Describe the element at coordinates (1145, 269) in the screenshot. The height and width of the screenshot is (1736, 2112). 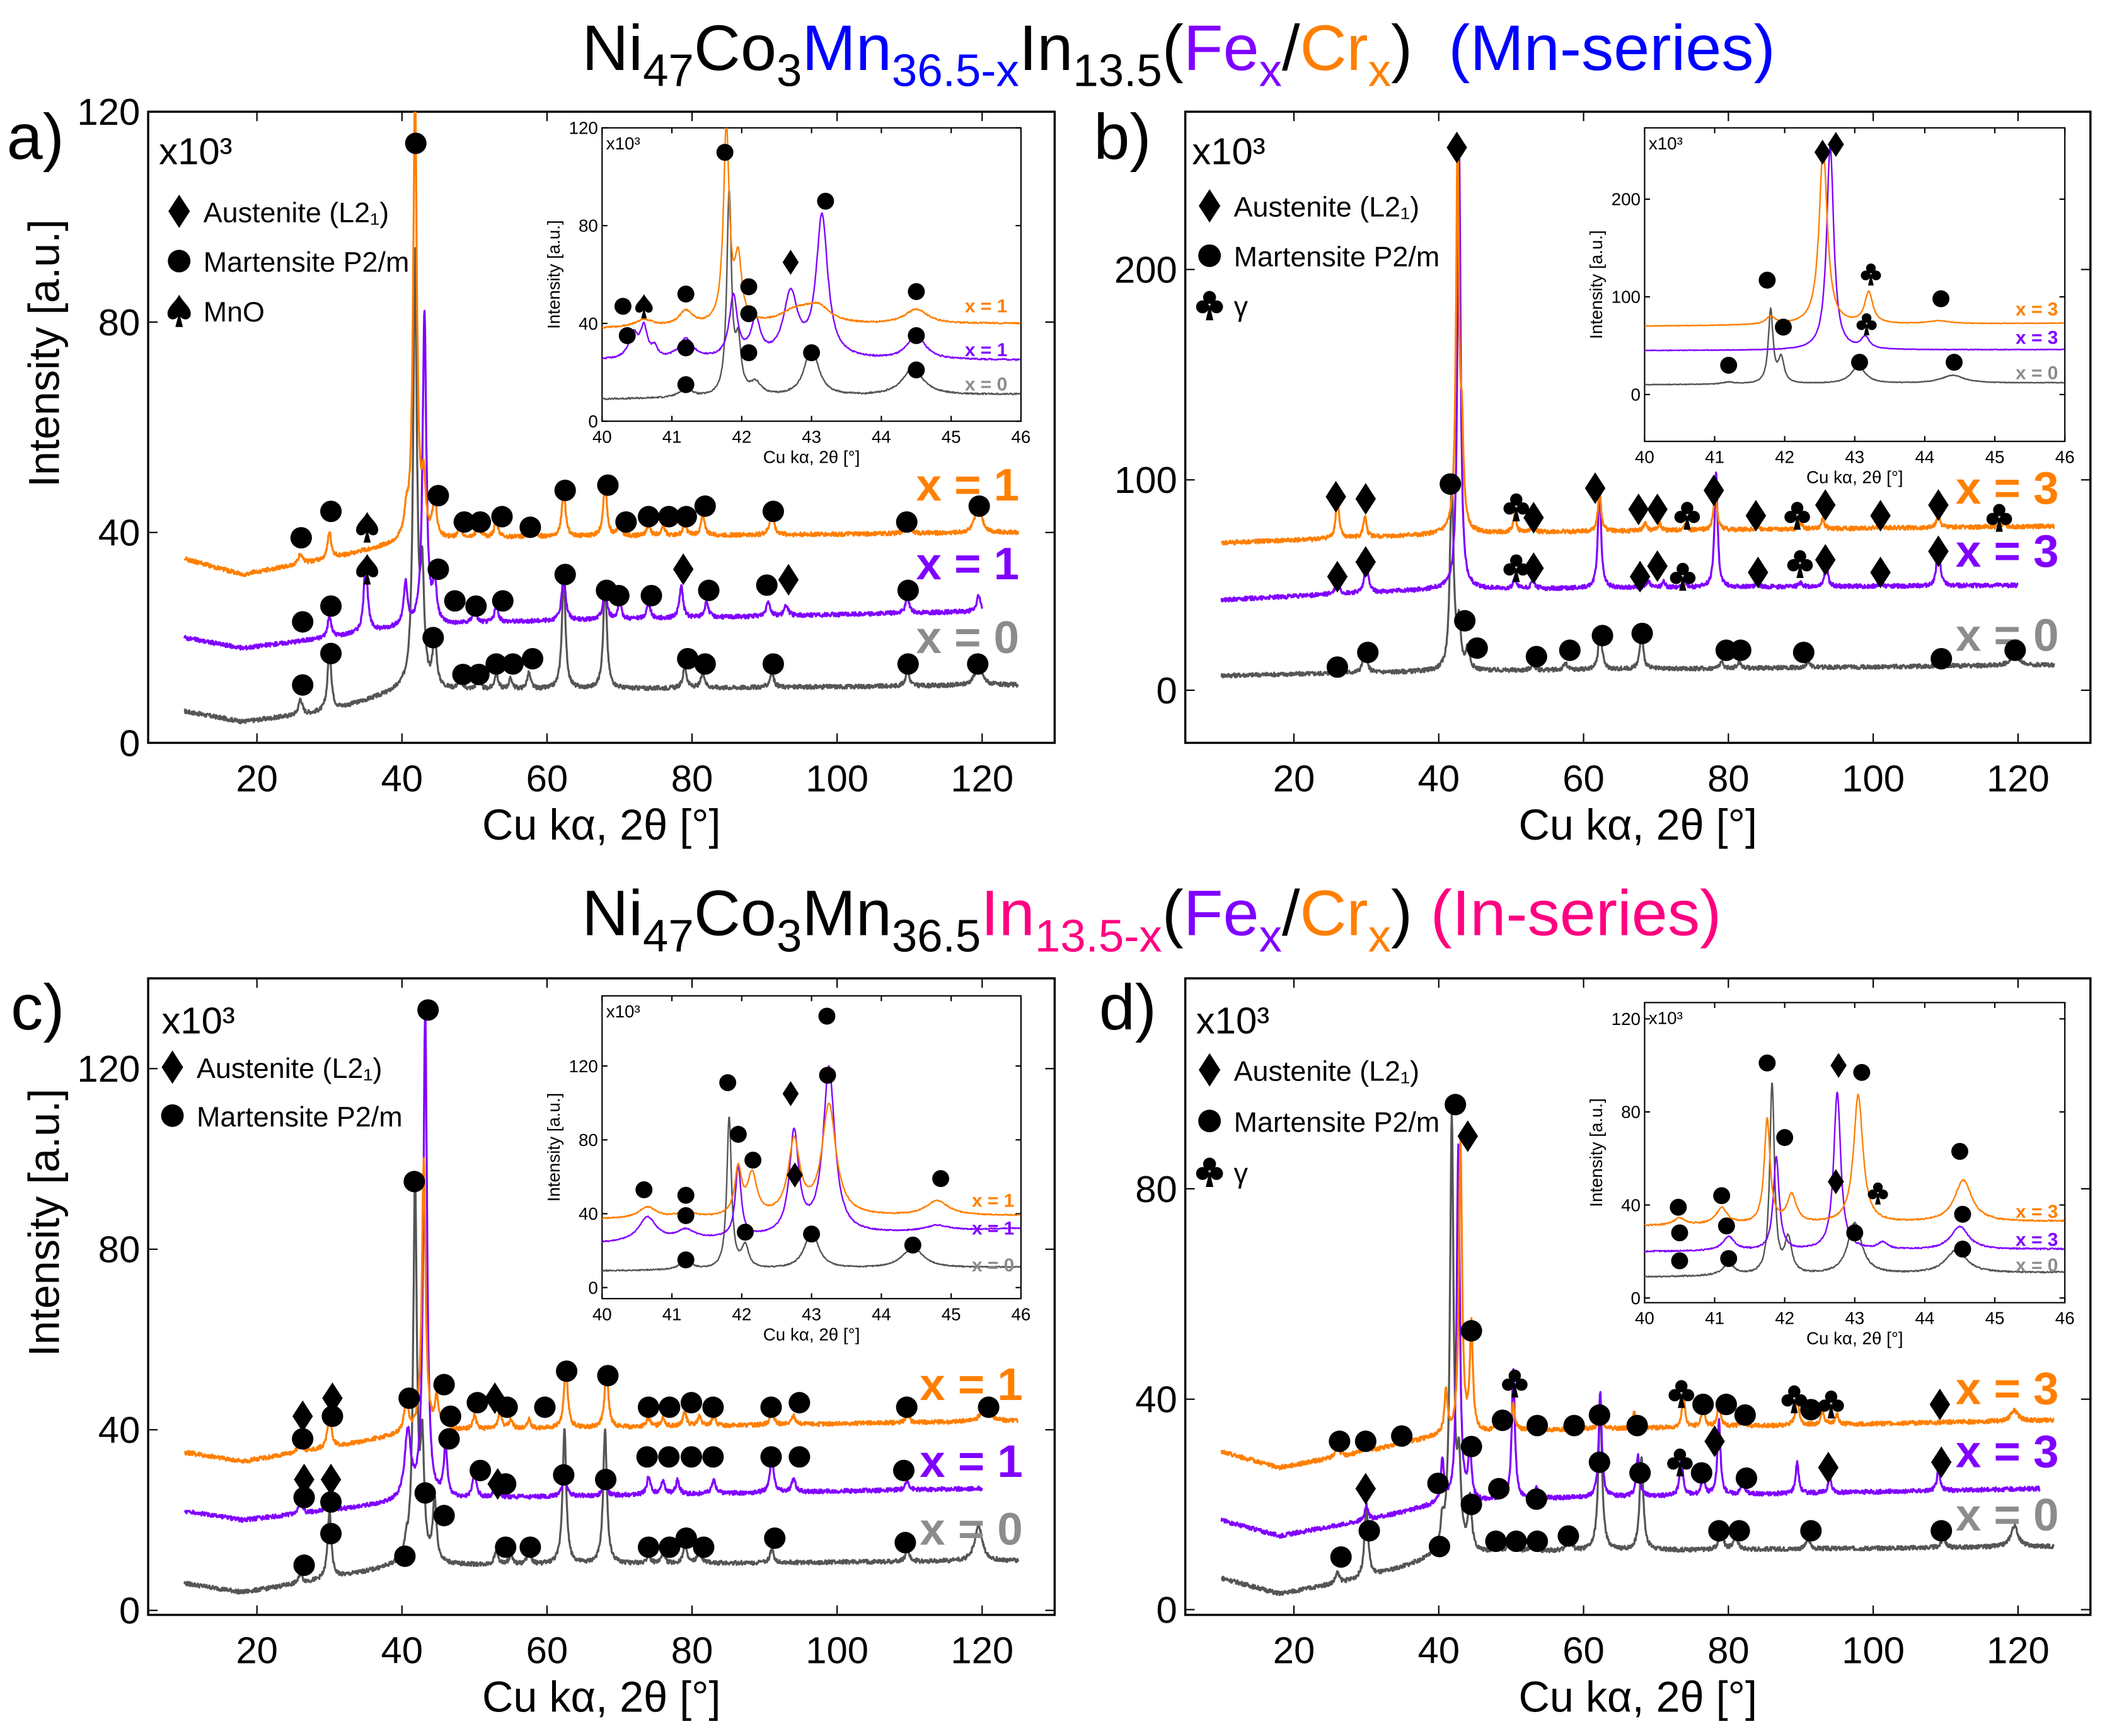
I see `y-tick-label: 200` at that location.